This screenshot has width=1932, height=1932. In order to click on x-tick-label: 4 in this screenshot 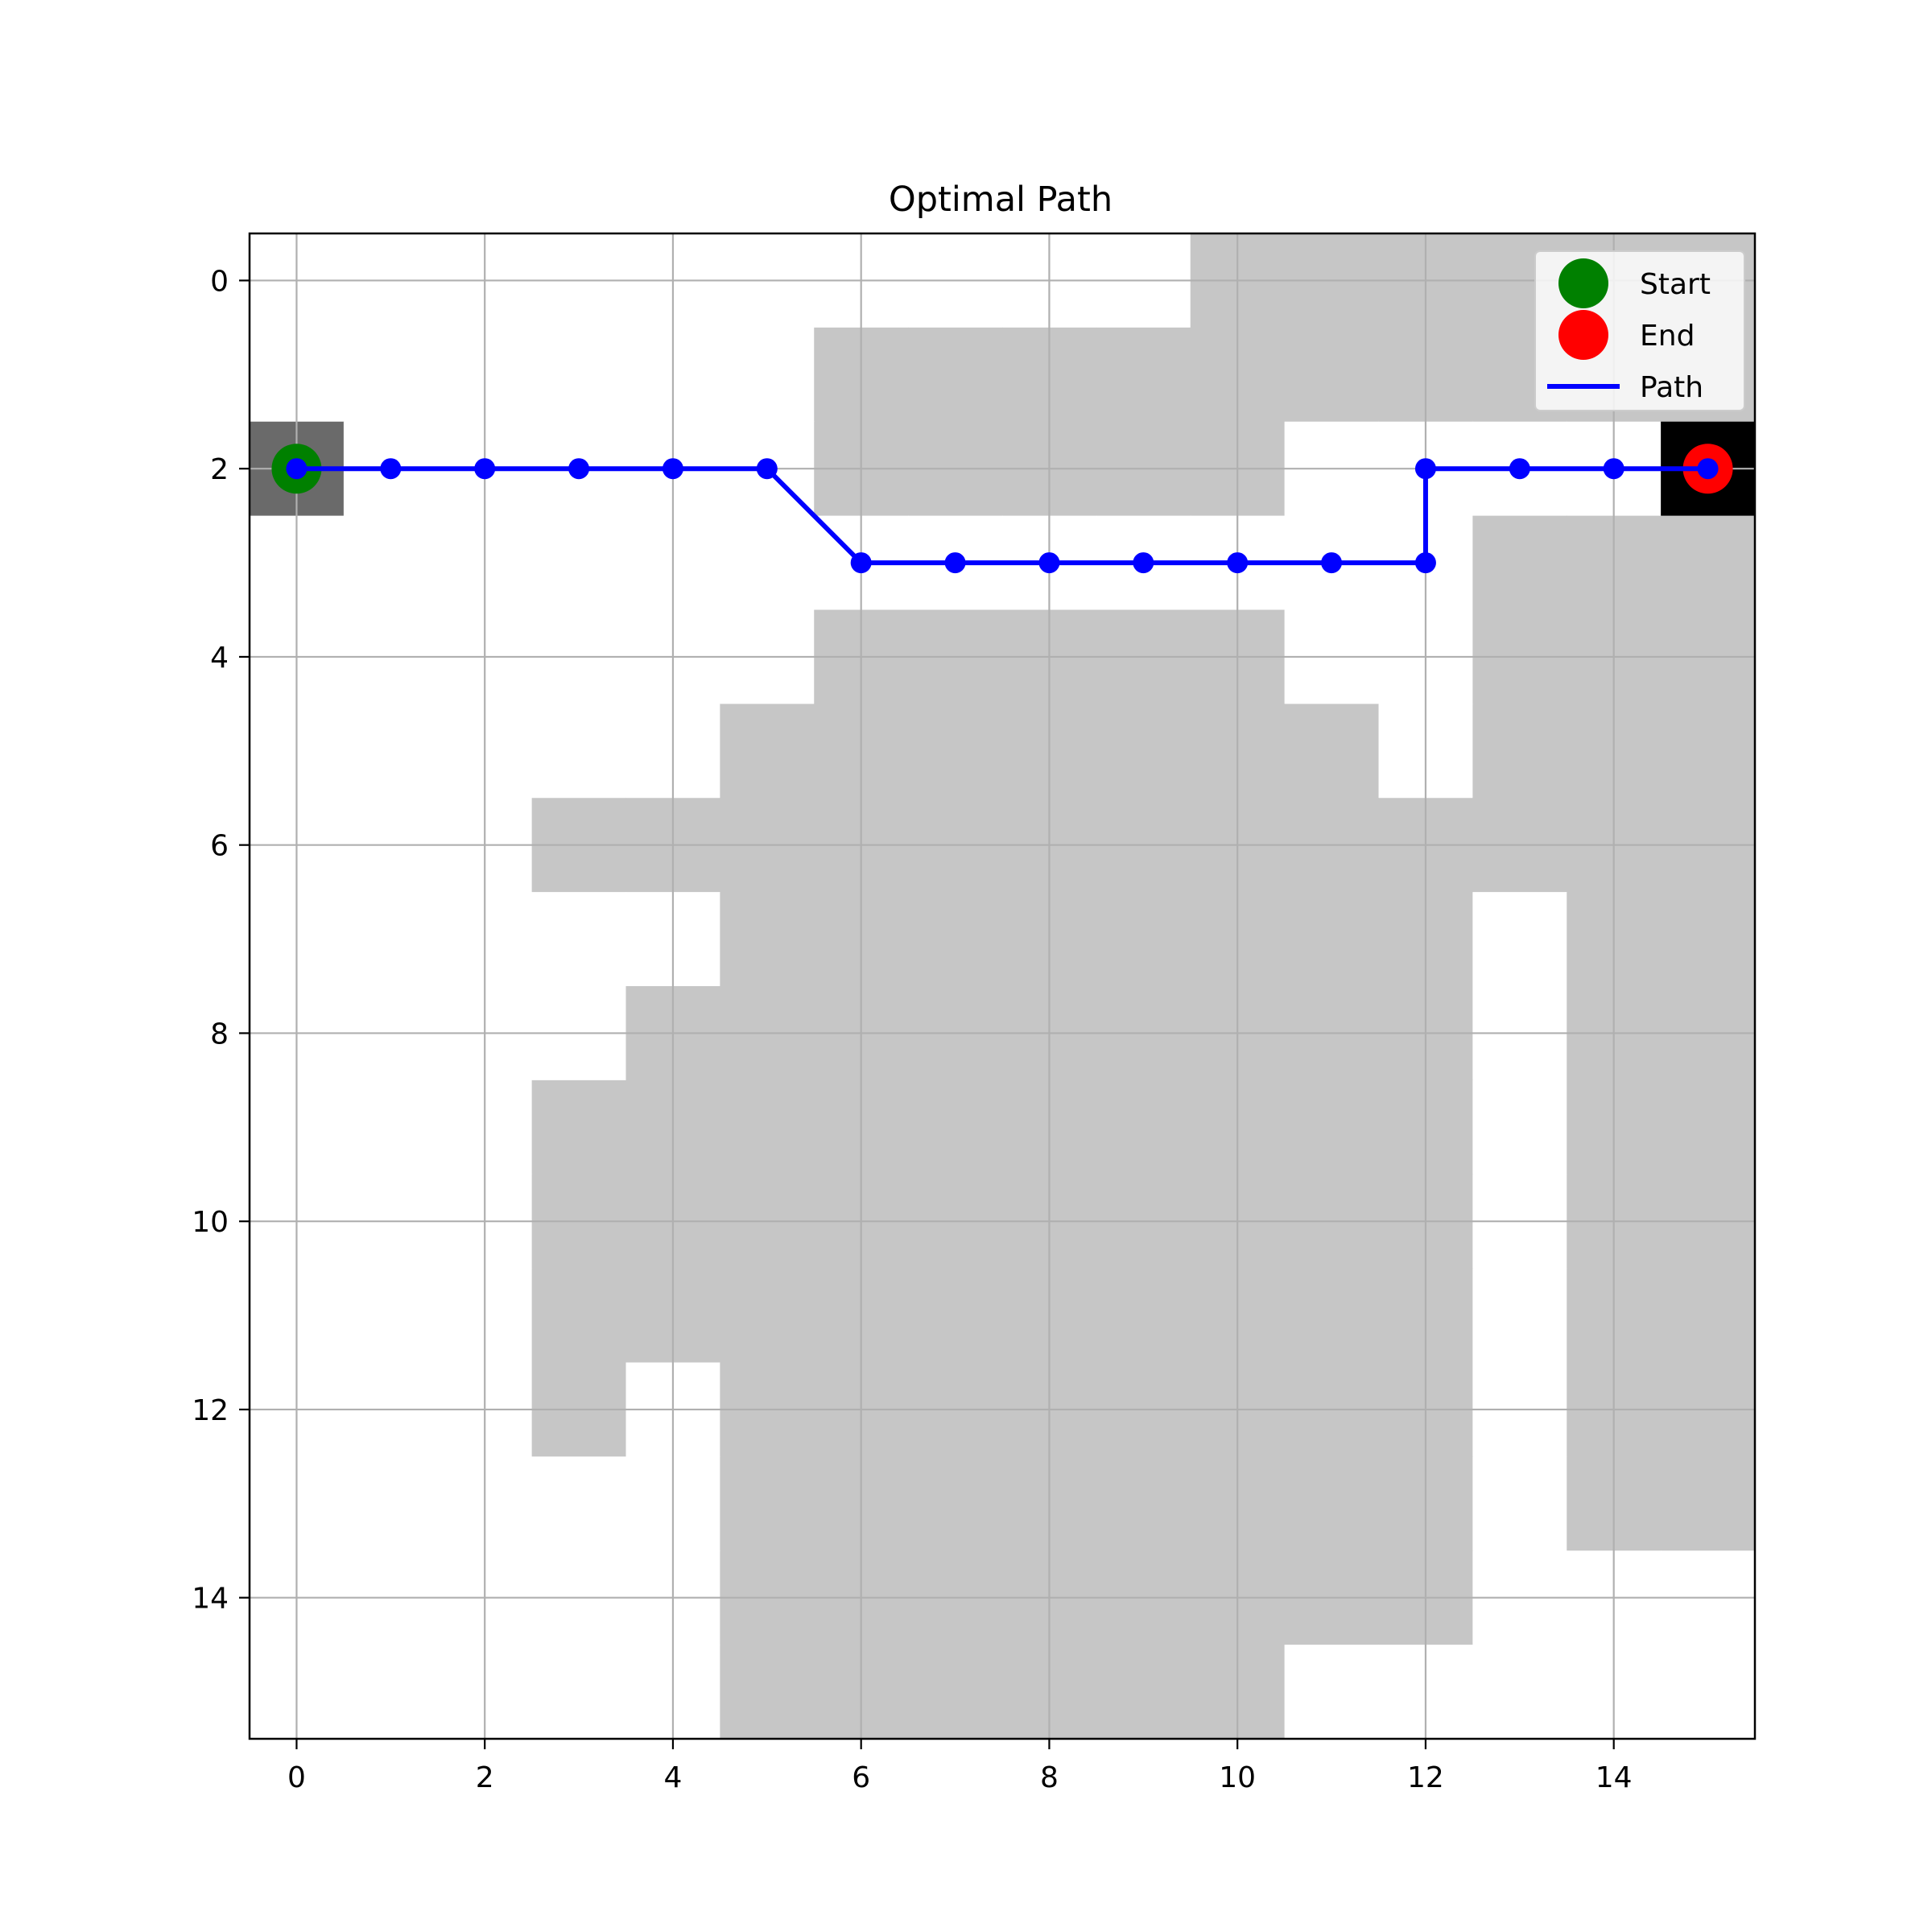, I will do `click(672, 1777)`.